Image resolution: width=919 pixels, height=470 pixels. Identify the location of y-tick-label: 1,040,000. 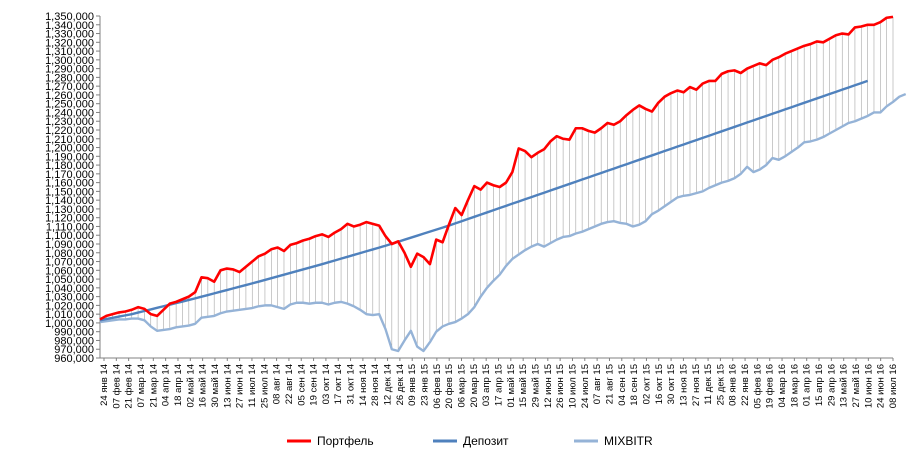
(69, 289).